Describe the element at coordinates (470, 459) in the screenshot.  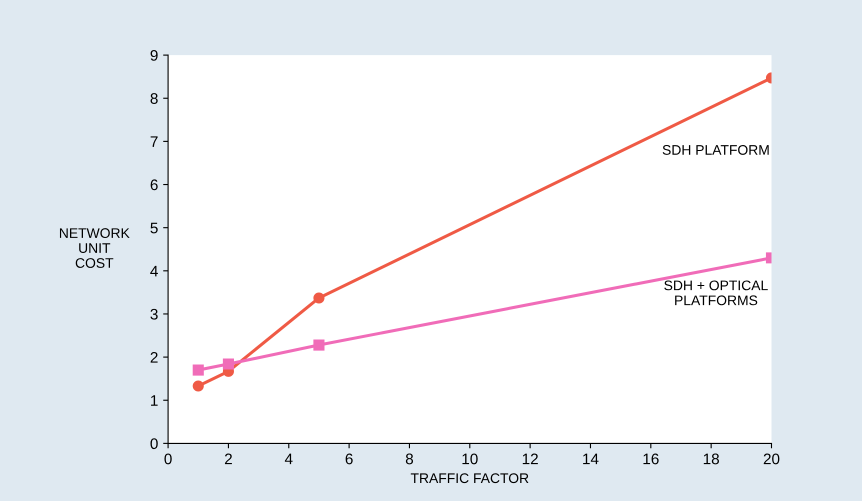
I see `x-tick-label: 10` at that location.